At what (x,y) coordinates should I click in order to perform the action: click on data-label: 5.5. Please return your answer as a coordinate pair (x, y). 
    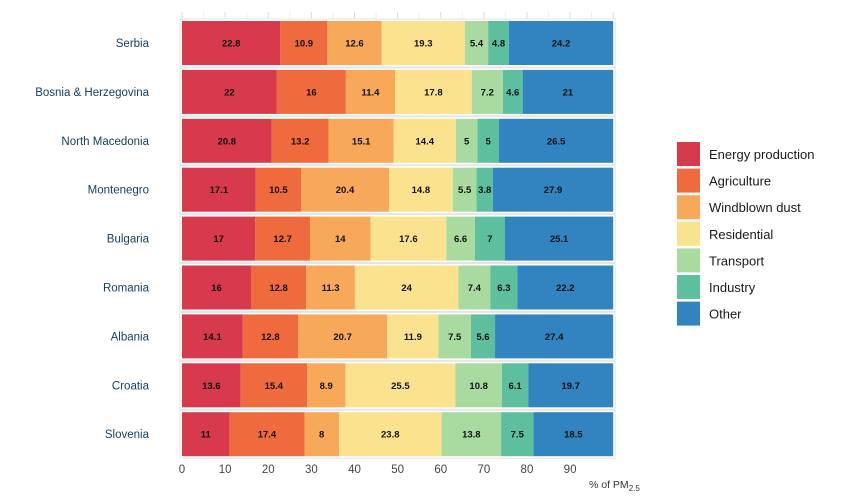
    Looking at the image, I should click on (465, 190).